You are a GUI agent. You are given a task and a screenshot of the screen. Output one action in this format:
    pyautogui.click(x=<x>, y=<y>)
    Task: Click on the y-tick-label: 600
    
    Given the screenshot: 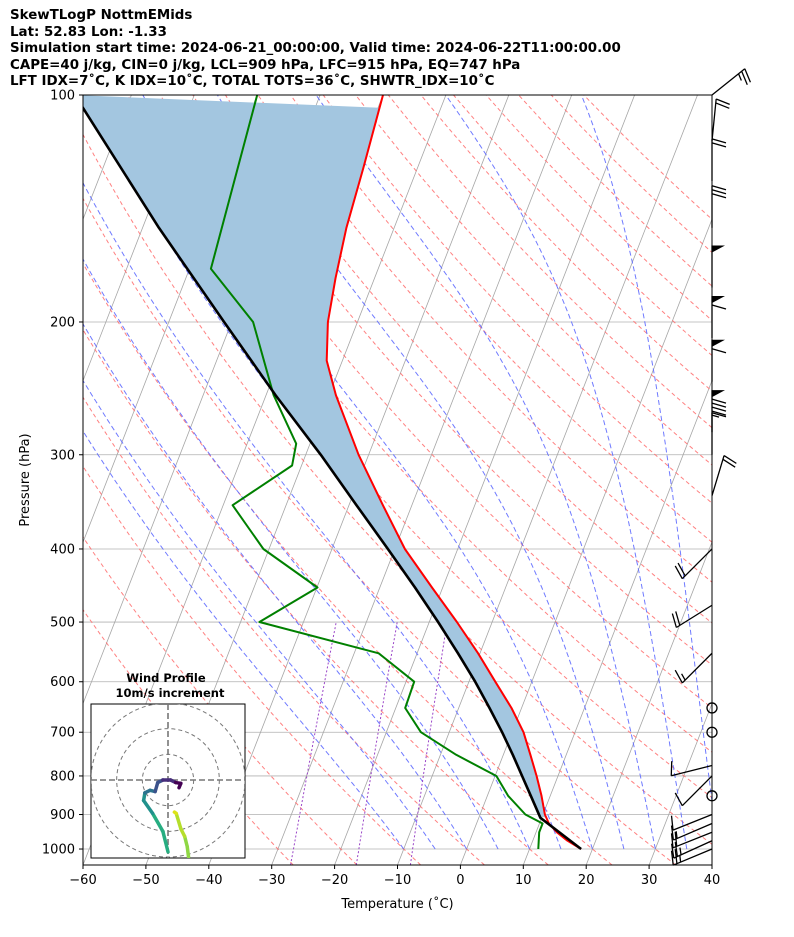 What is the action you would take?
    pyautogui.click(x=62, y=682)
    